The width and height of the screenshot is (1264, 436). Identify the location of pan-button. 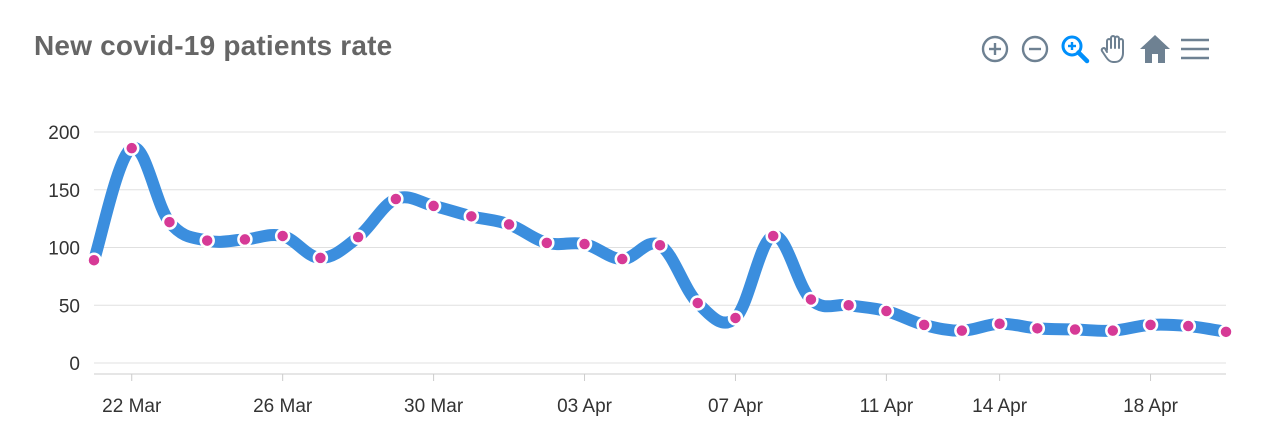
(1115, 49).